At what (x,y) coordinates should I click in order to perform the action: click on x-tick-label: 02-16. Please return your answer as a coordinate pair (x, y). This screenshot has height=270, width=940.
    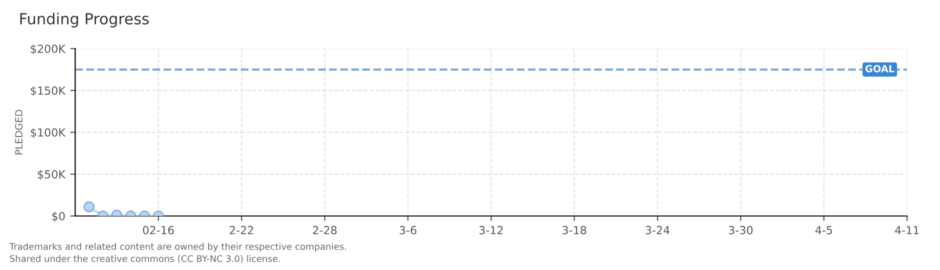
    Looking at the image, I should click on (158, 230).